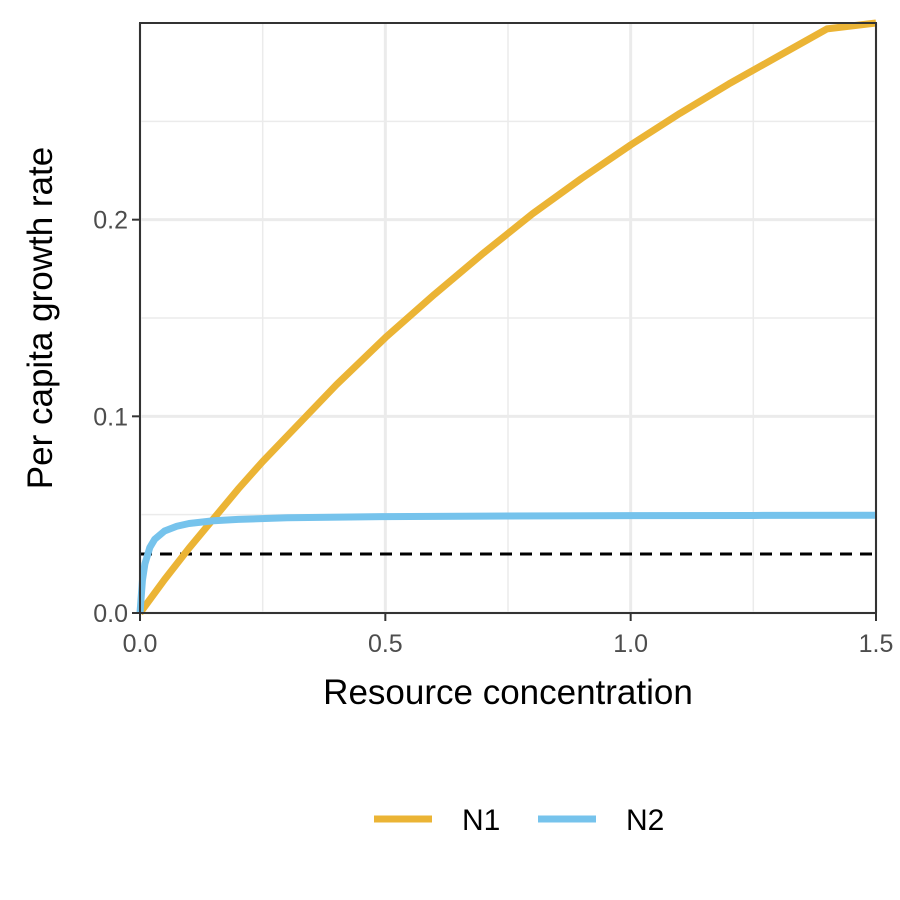 This screenshot has width=900, height=900. Describe the element at coordinates (876, 644) in the screenshot. I see `x-tick-label: 1.5` at that location.